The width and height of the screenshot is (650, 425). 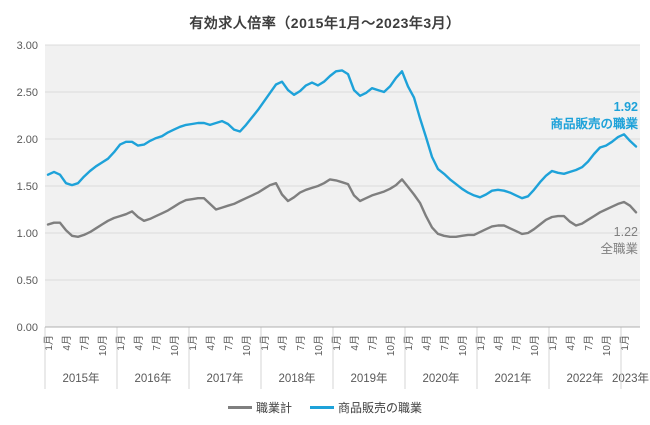 What do you see at coordinates (440, 378) in the screenshot?
I see `year-label: 2020年` at bounding box center [440, 378].